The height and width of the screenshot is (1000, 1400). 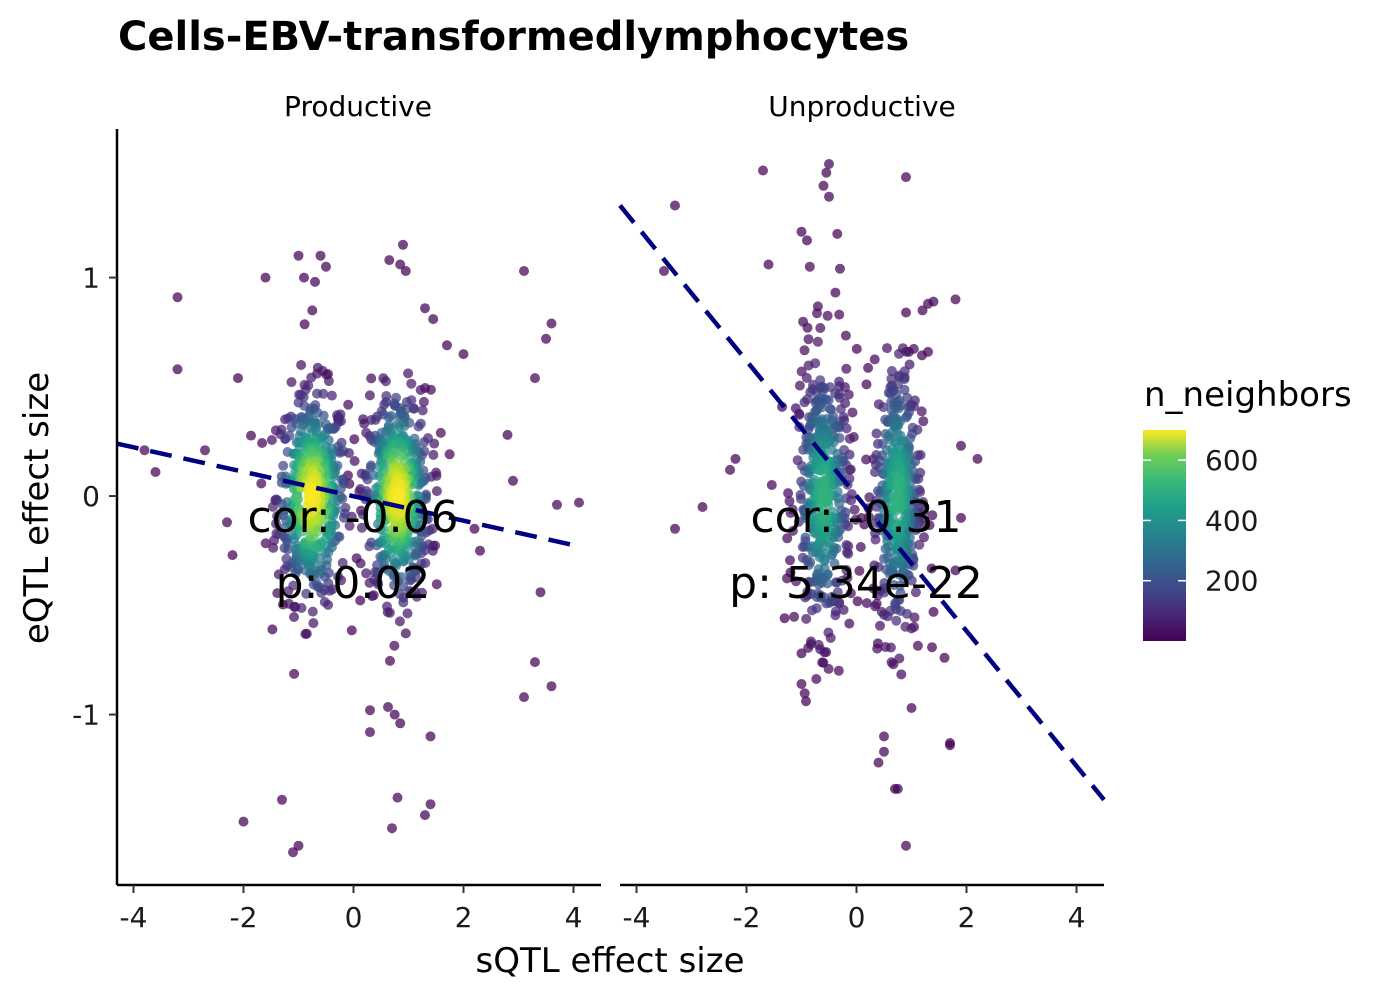 I want to click on x-axis-title: sQTL effect size, so click(x=609, y=961).